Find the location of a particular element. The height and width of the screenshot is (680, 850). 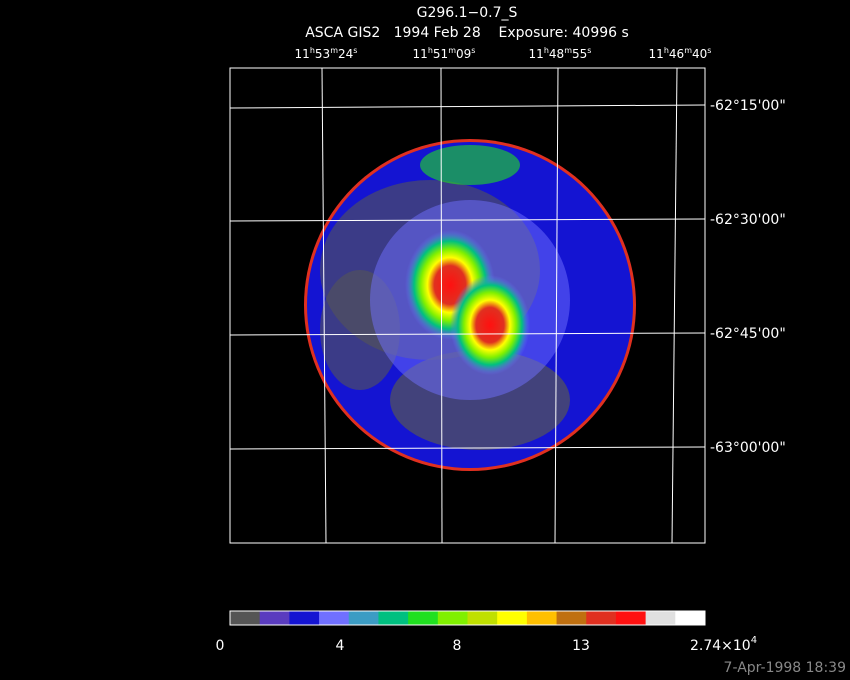

value: 53 is located at coordinates (322, 54).